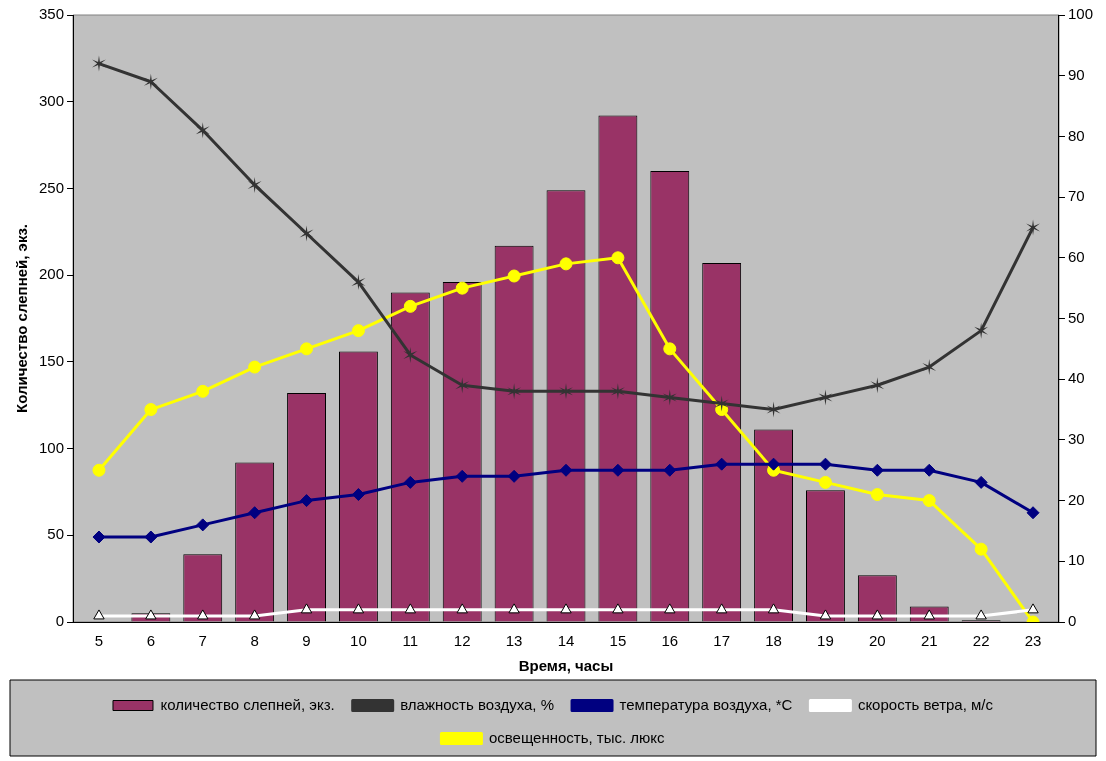  I want to click on y2-tick-label: 70, so click(1076, 196).